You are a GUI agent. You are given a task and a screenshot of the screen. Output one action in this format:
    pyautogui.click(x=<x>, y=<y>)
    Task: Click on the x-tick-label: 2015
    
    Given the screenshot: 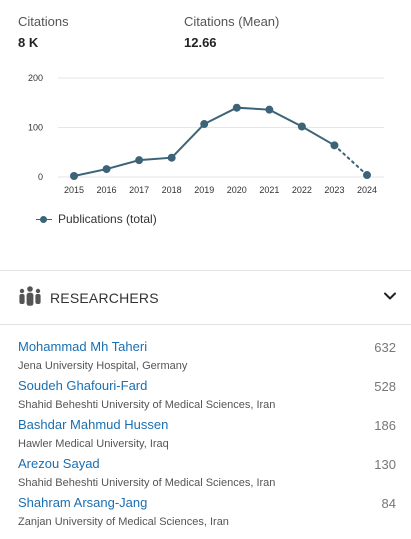 What is the action you would take?
    pyautogui.click(x=74, y=190)
    